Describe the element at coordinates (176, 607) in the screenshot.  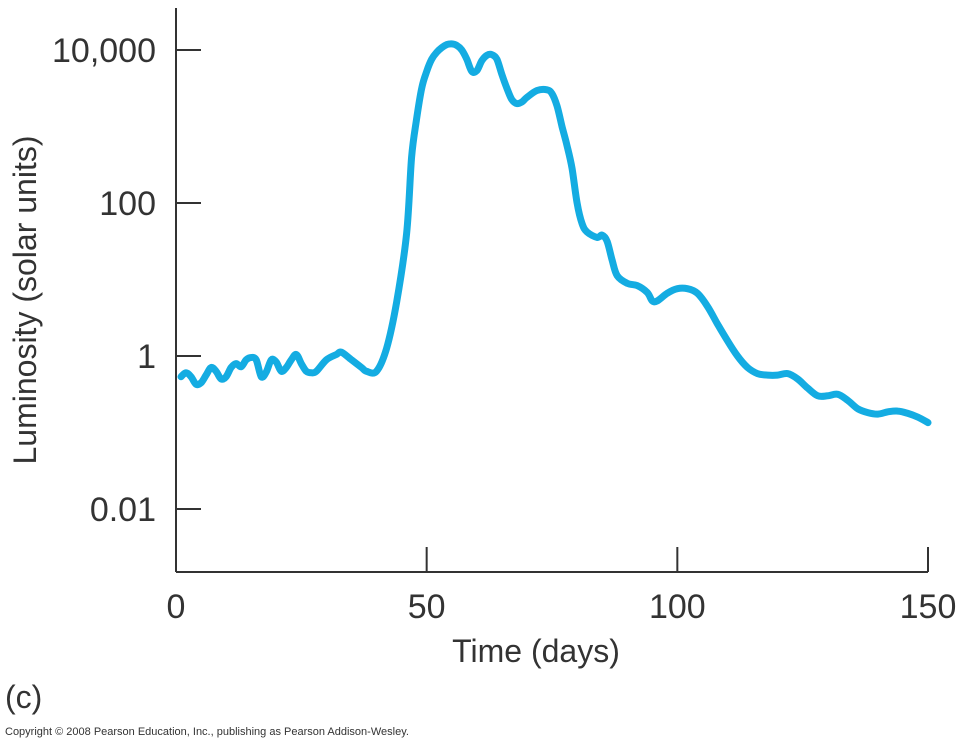
I see `x-tick-label: 0` at that location.